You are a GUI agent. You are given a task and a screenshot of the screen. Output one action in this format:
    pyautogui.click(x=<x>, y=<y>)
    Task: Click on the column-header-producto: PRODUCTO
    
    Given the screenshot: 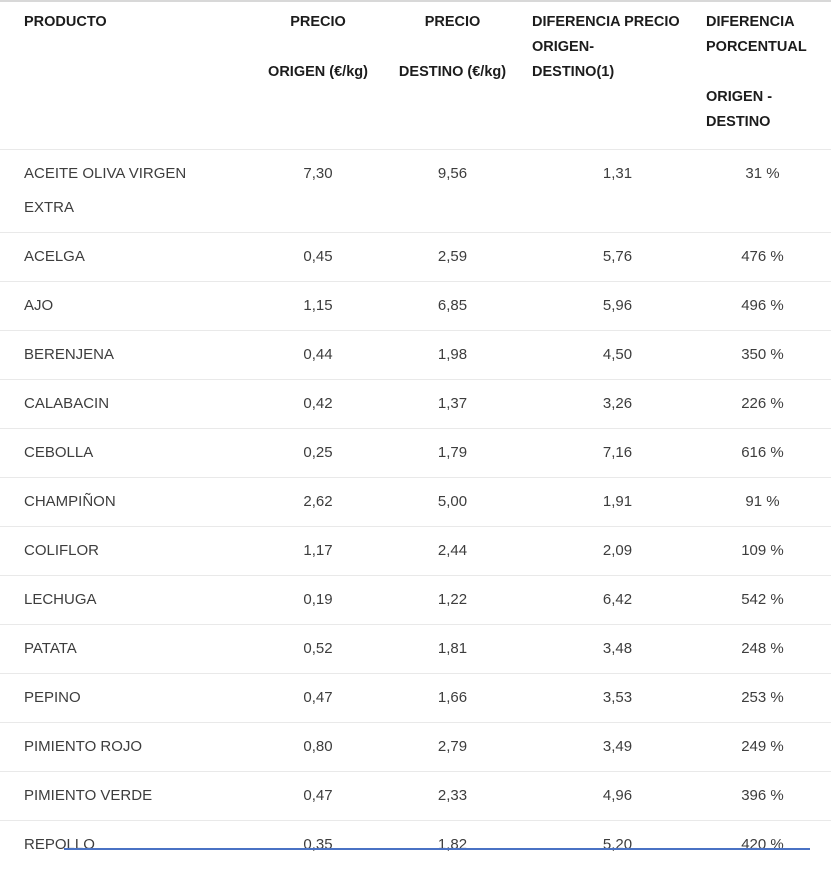 What is the action you would take?
    pyautogui.click(x=110, y=76)
    